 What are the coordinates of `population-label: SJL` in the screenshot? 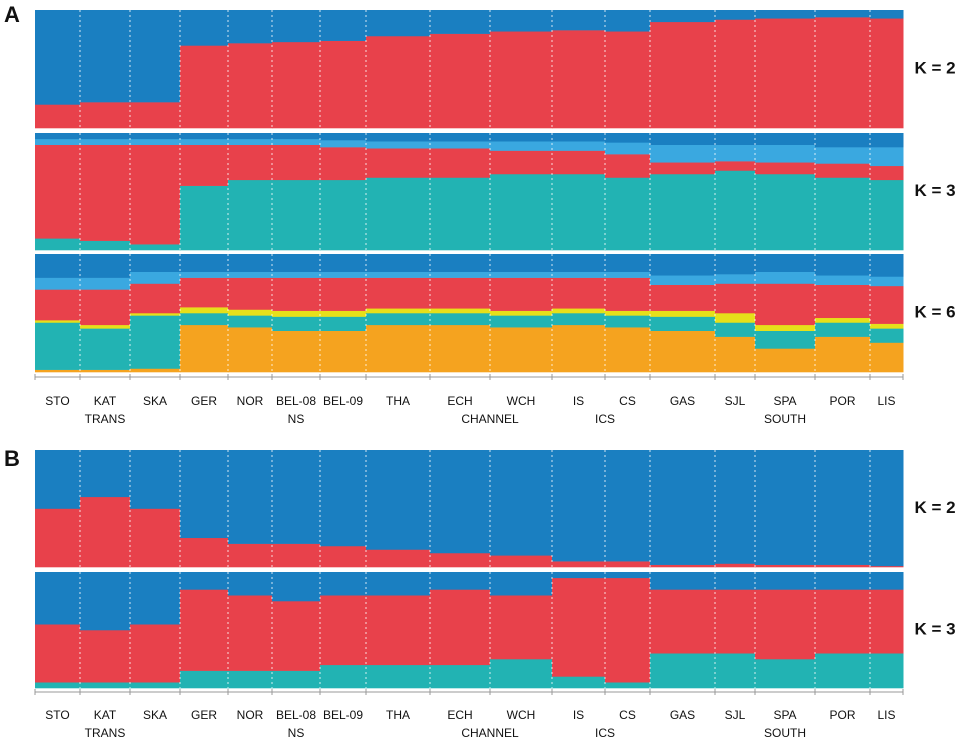 It's located at (735, 715).